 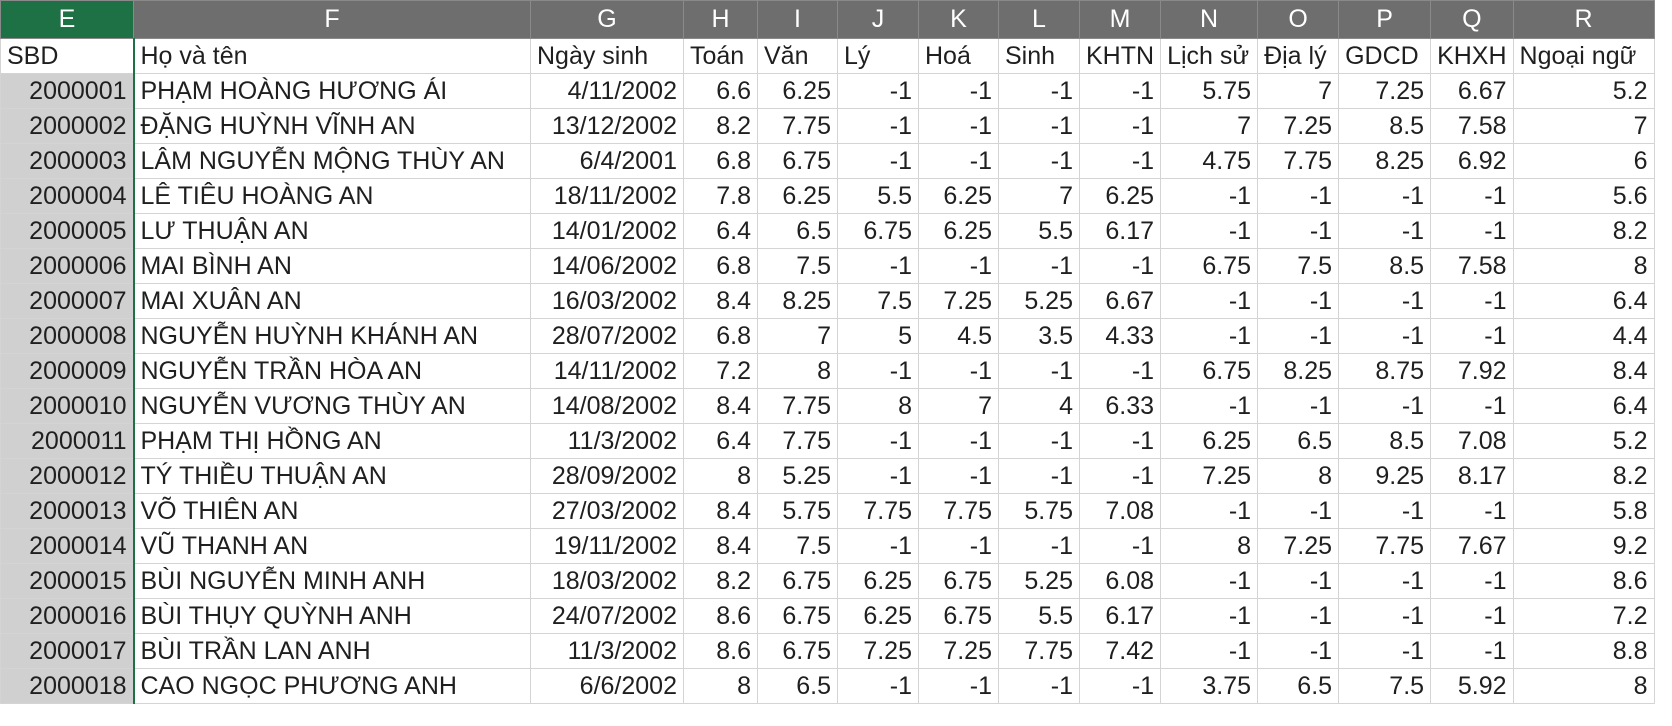 I want to click on cell: Lịch sử, so click(x=1209, y=56).